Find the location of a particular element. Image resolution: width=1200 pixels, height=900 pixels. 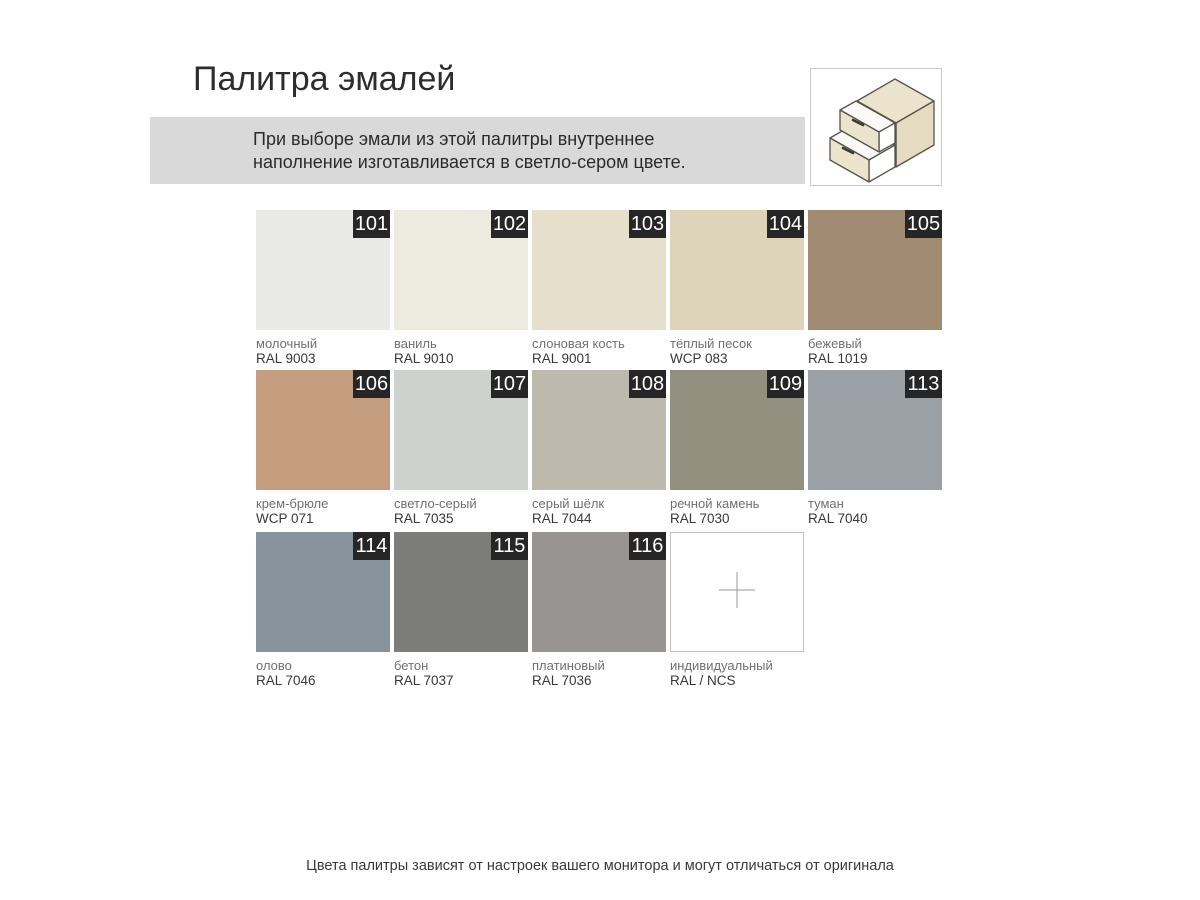

swatch-code: RAL 7035 is located at coordinates (424, 518).